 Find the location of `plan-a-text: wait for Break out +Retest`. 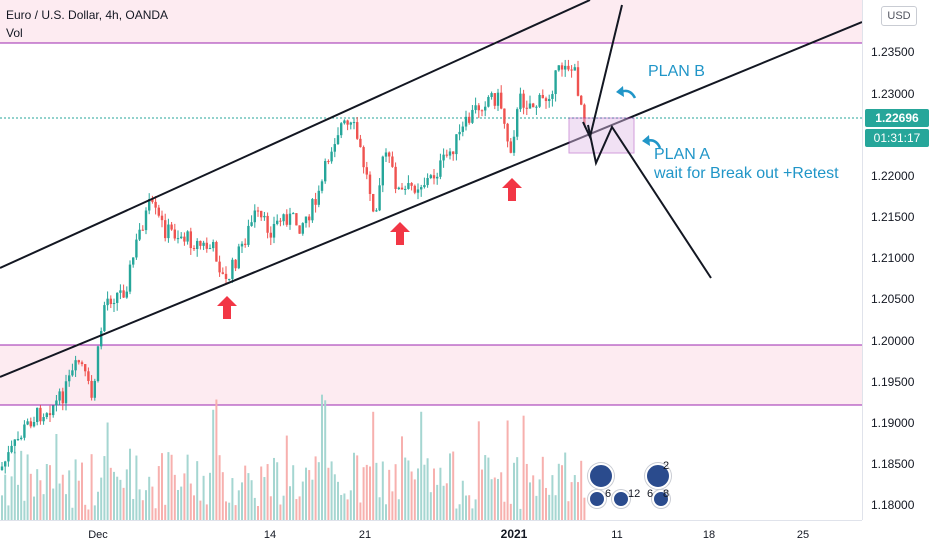

plan-a-text: wait for Break out +Retest is located at coordinates (746, 173).